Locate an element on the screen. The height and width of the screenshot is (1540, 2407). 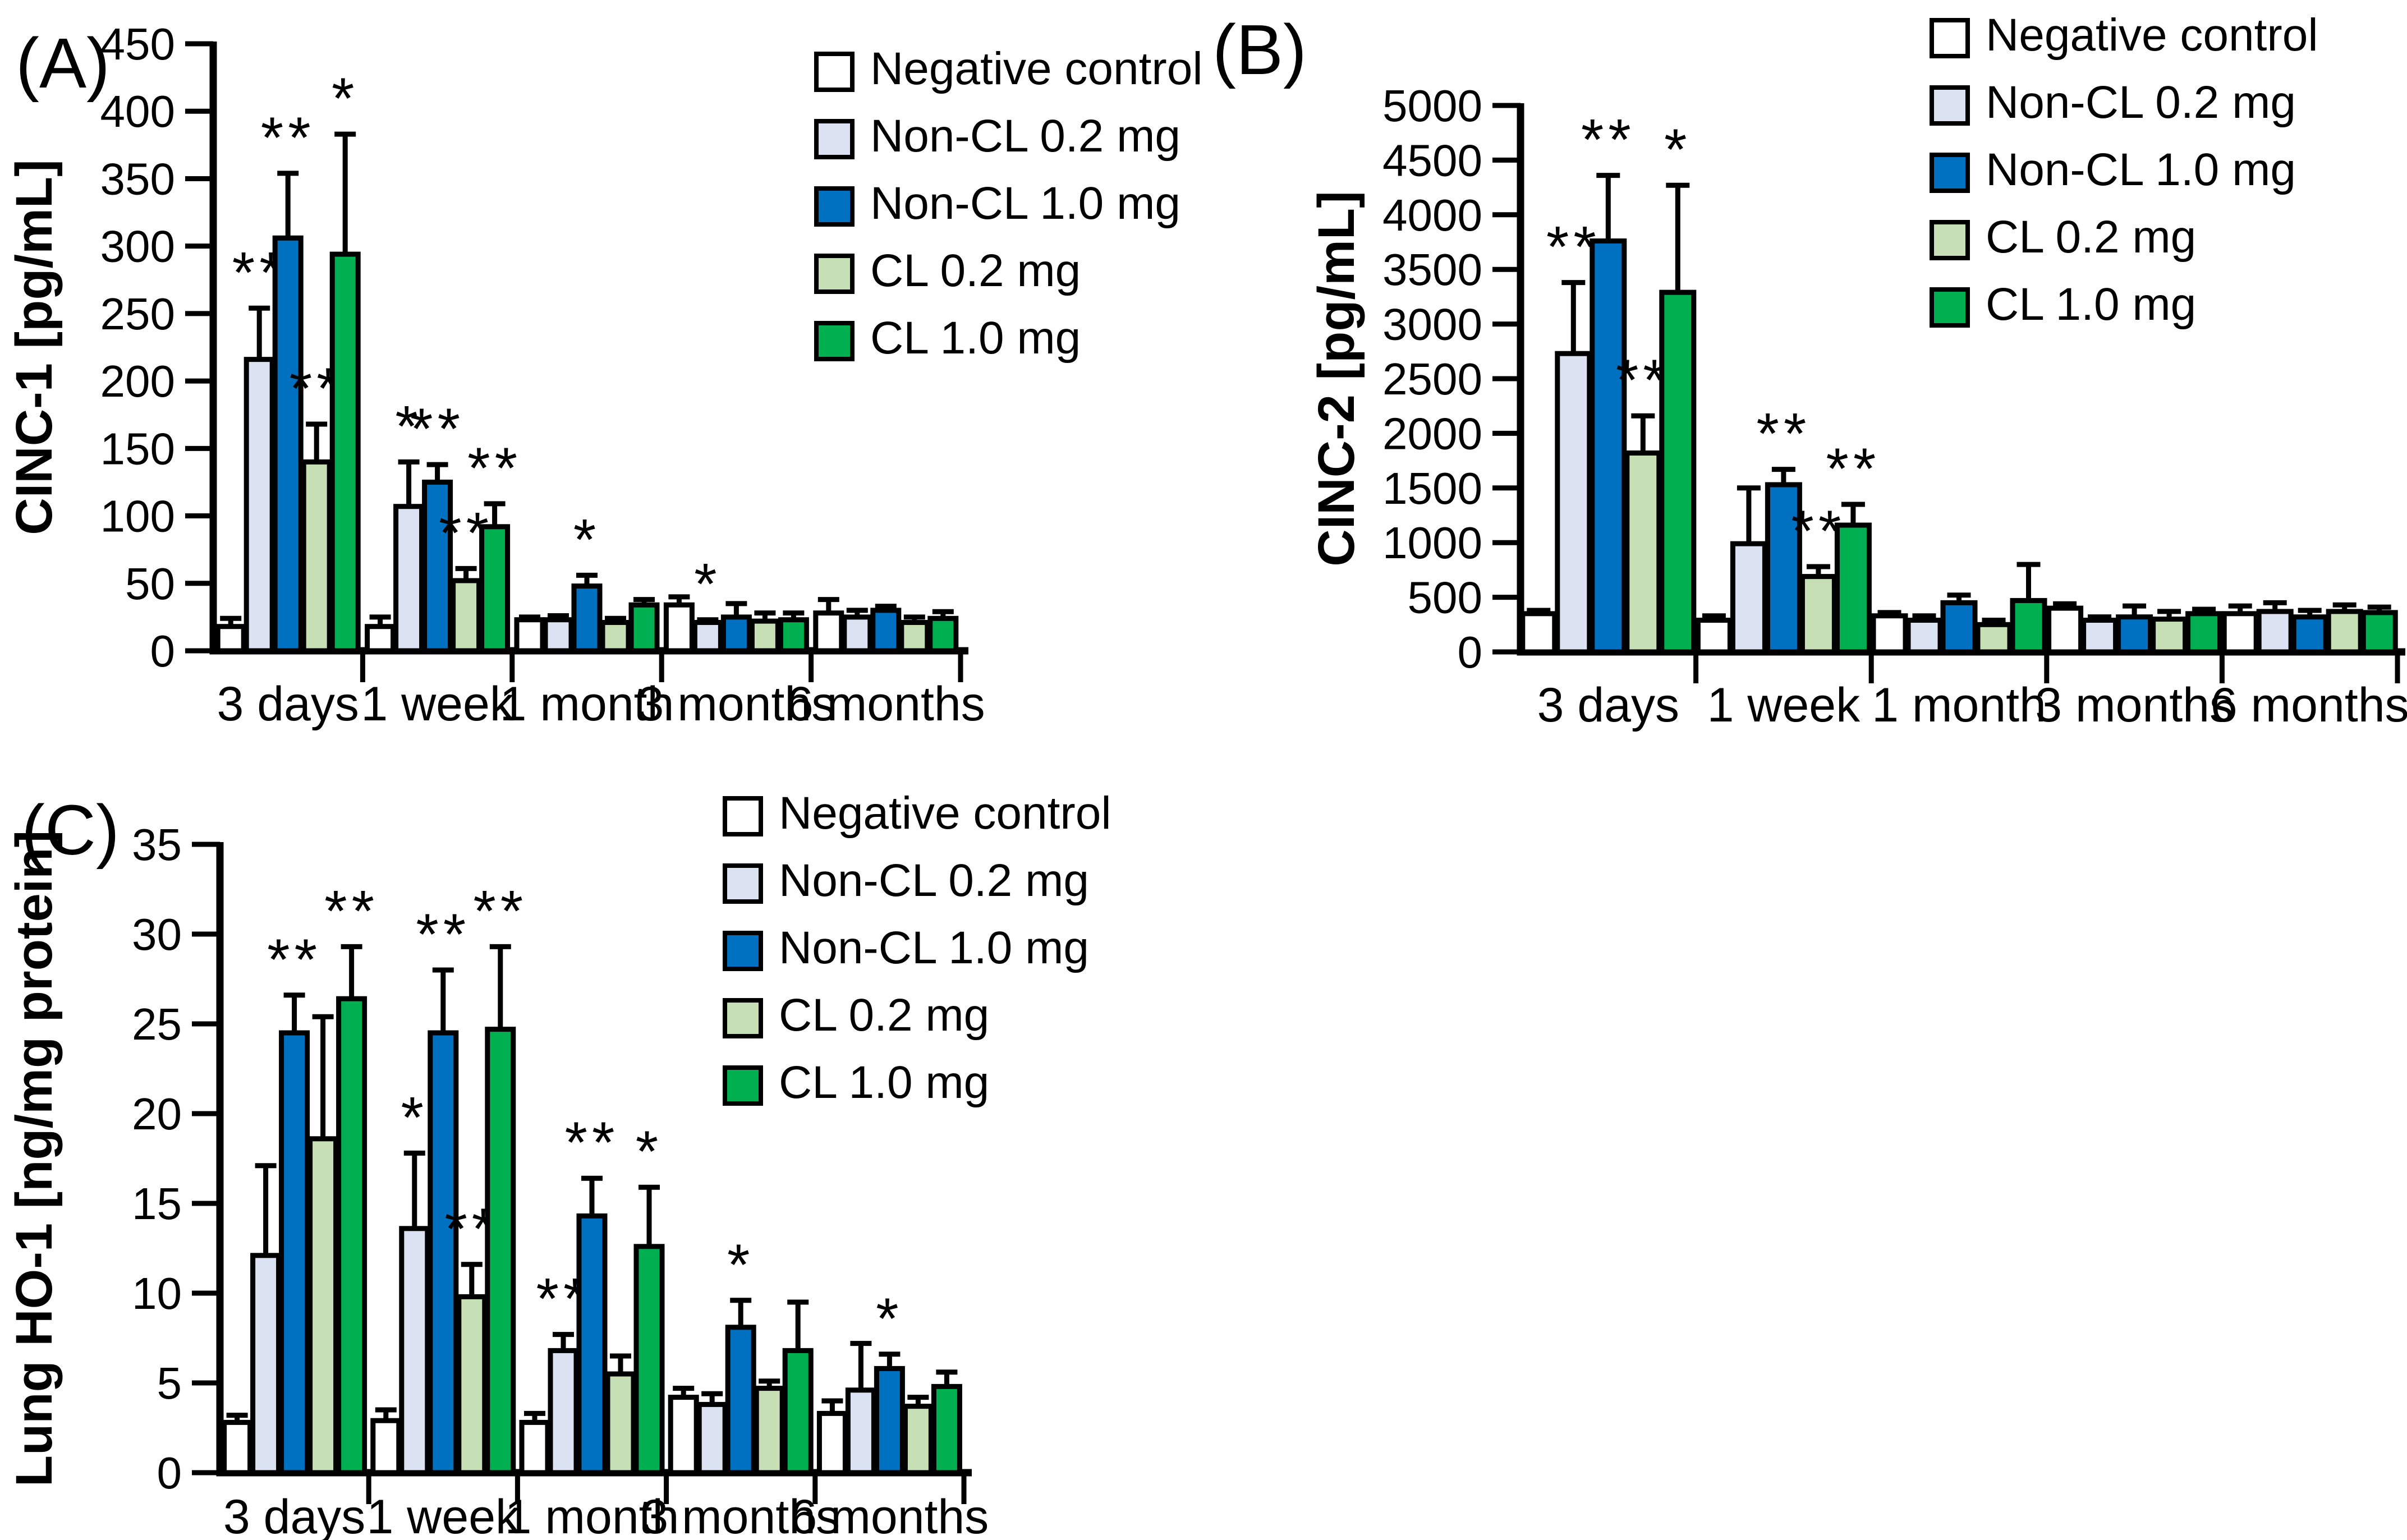
y-tick-label: 100 is located at coordinates (137, 516).